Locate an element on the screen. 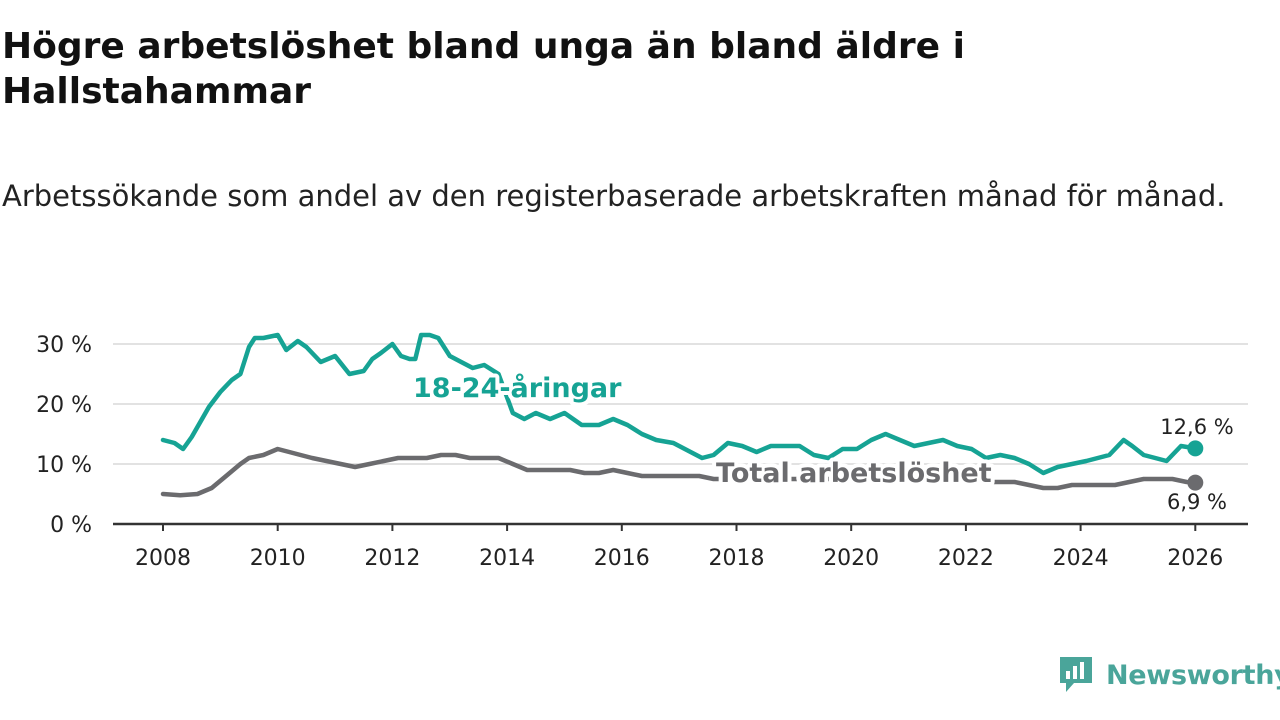  newsworthy-logo-icon is located at coordinates (1076, 674).